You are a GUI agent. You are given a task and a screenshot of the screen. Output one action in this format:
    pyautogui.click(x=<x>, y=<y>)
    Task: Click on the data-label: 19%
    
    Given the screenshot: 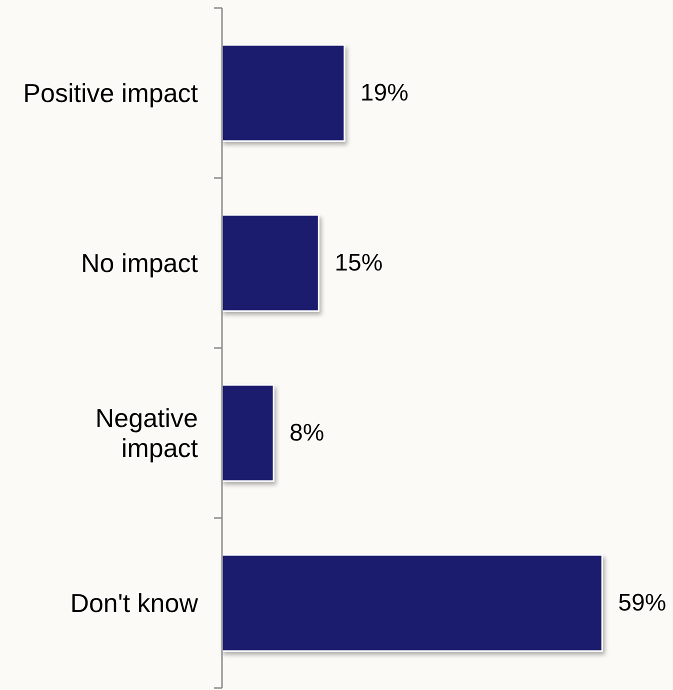 What is the action you would take?
    pyautogui.click(x=384, y=93)
    